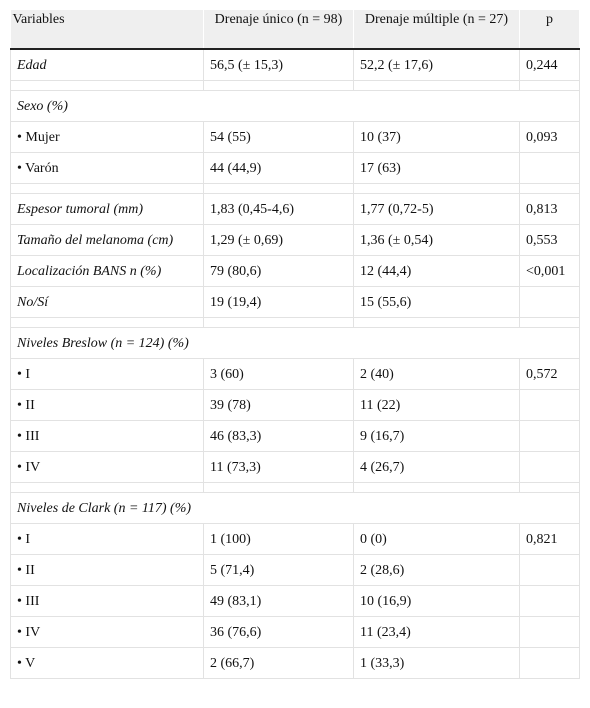 This screenshot has height=708, width=590. What do you see at coordinates (436, 30) in the screenshot?
I see `header-cell: Drenaje múltiple (n = 27)` at bounding box center [436, 30].